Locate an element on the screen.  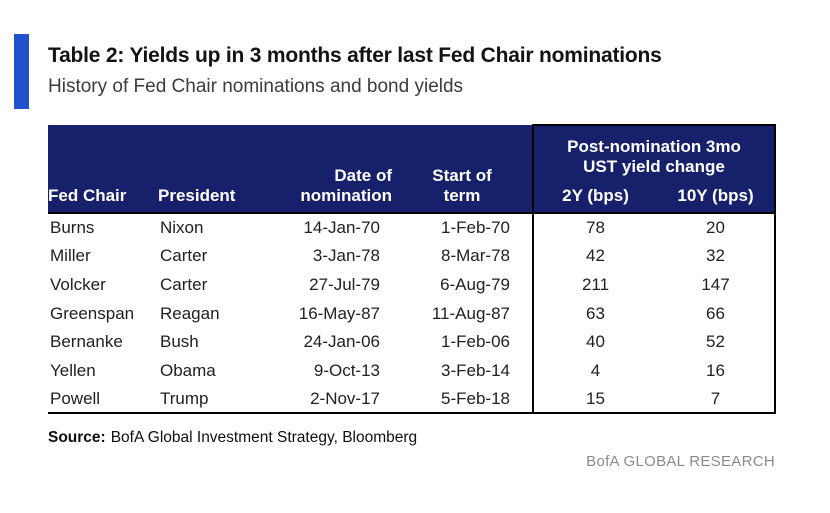
cell-president: Bush is located at coordinates (210, 341).